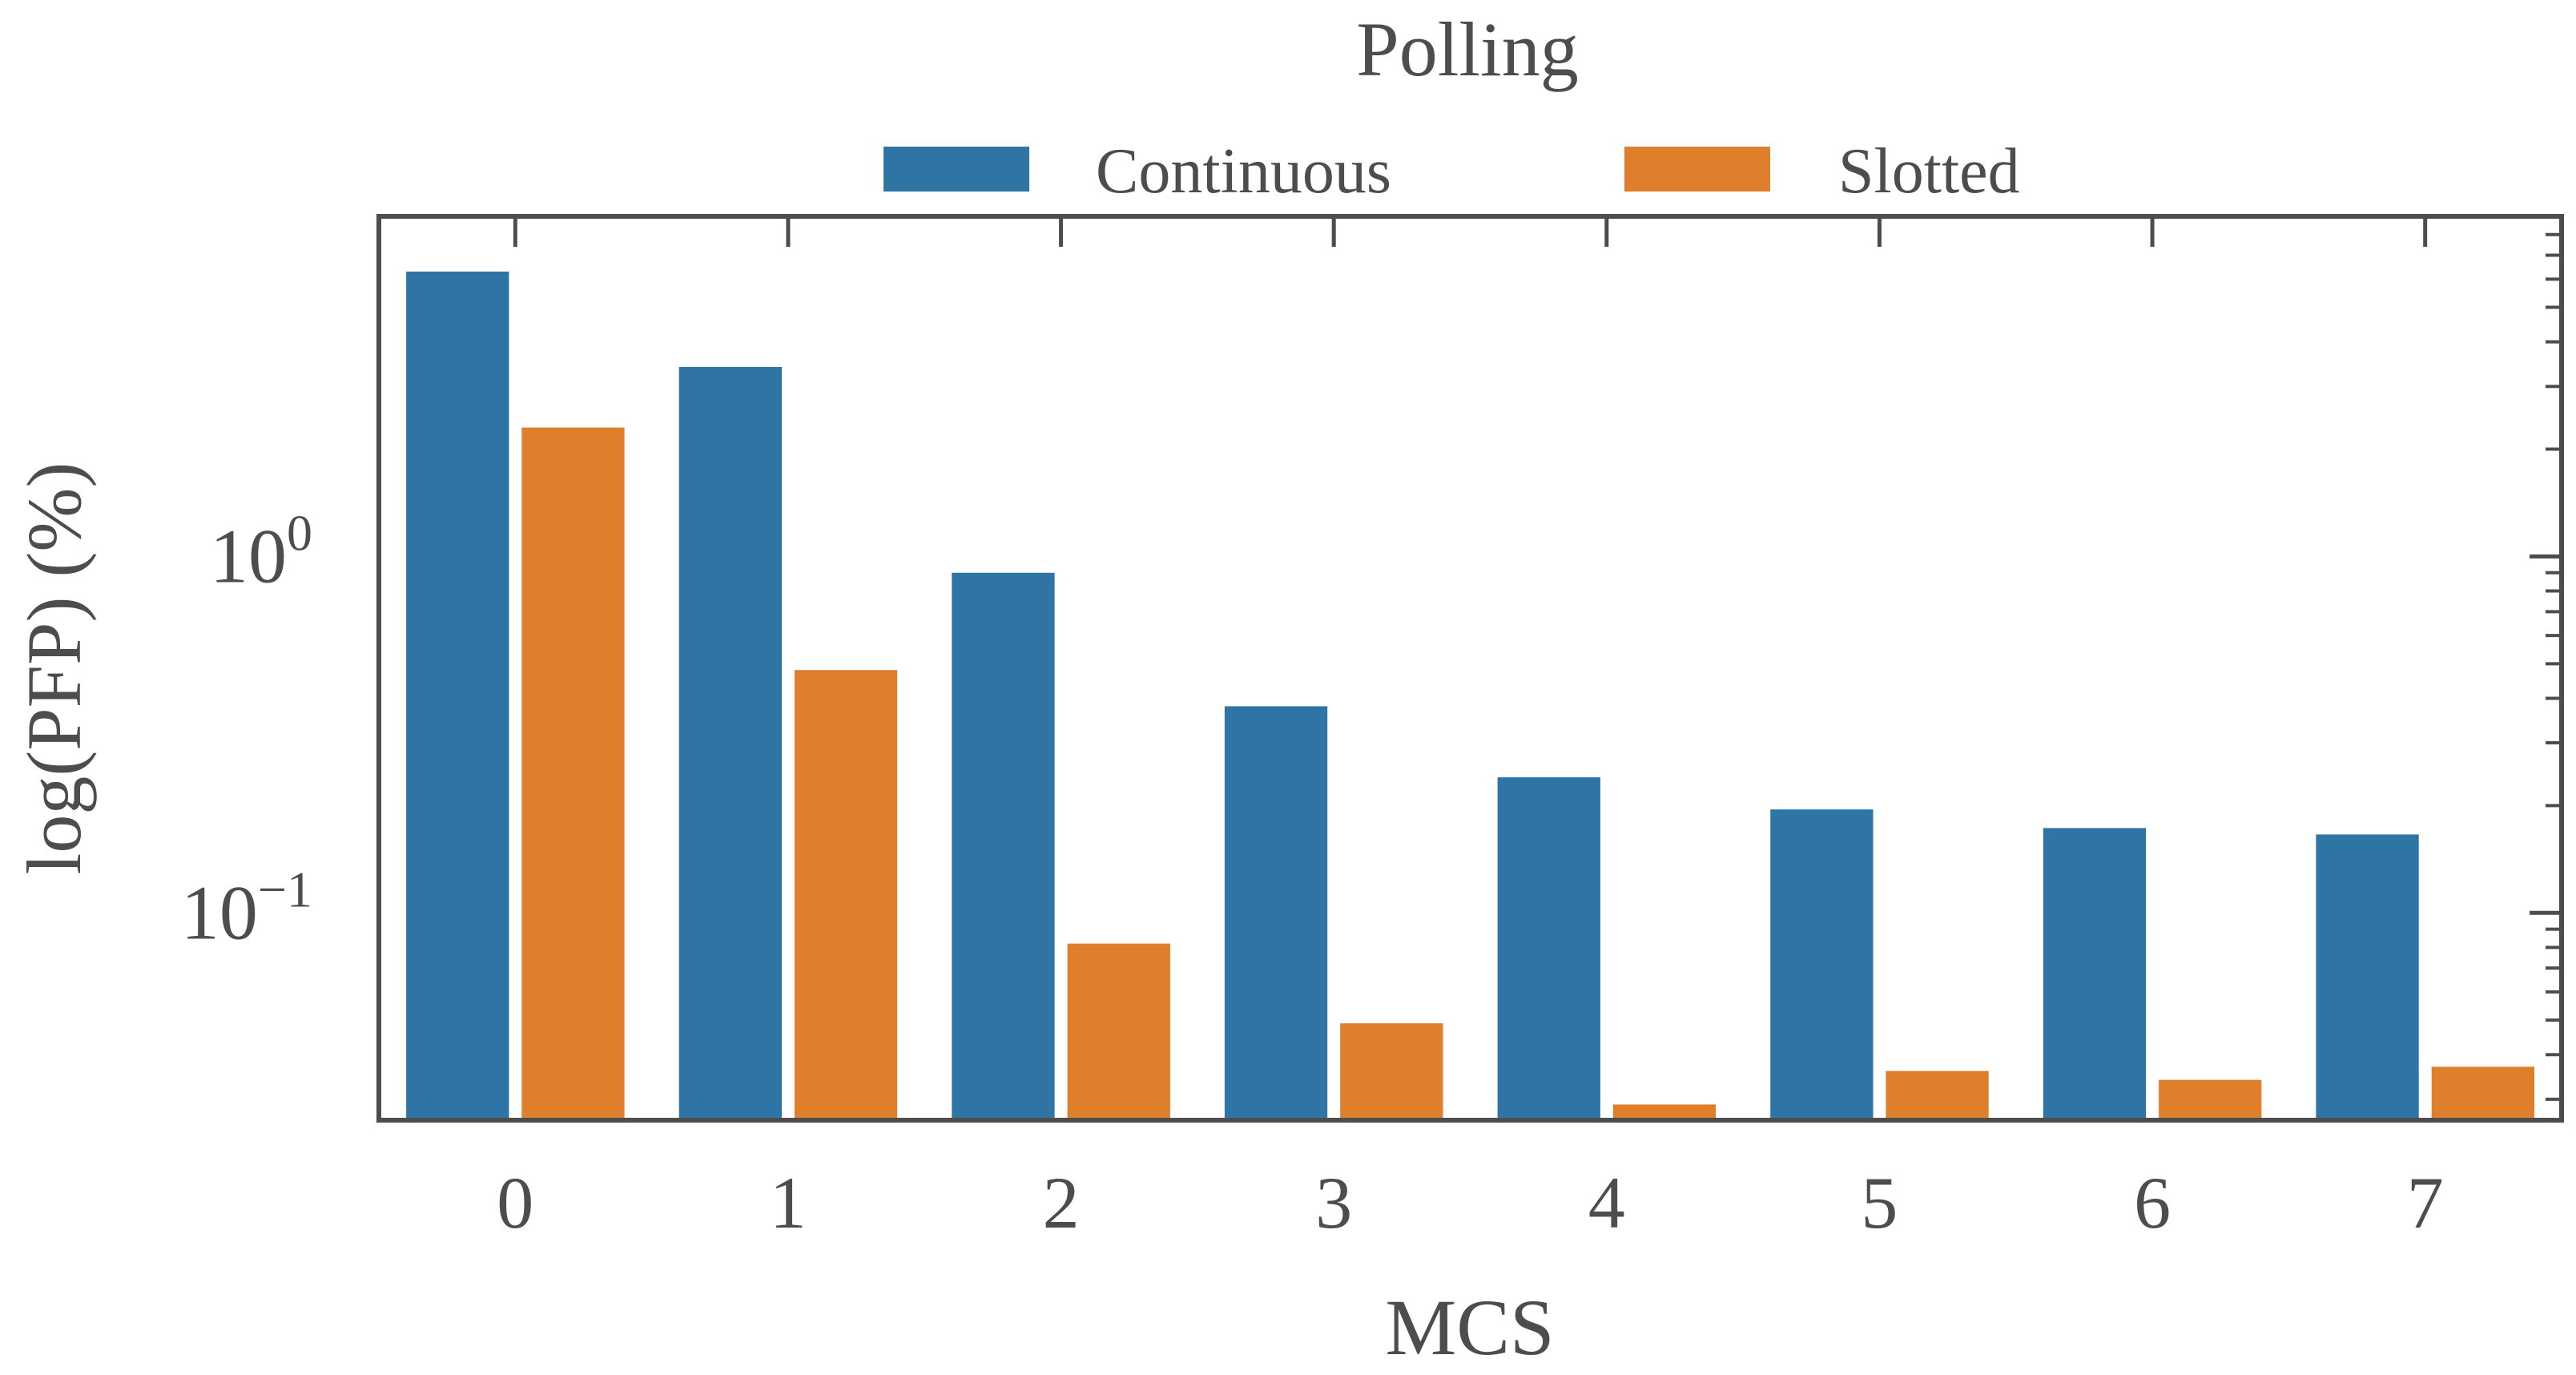  I want to click on legend-label-continuous: Continuous, so click(1244, 172).